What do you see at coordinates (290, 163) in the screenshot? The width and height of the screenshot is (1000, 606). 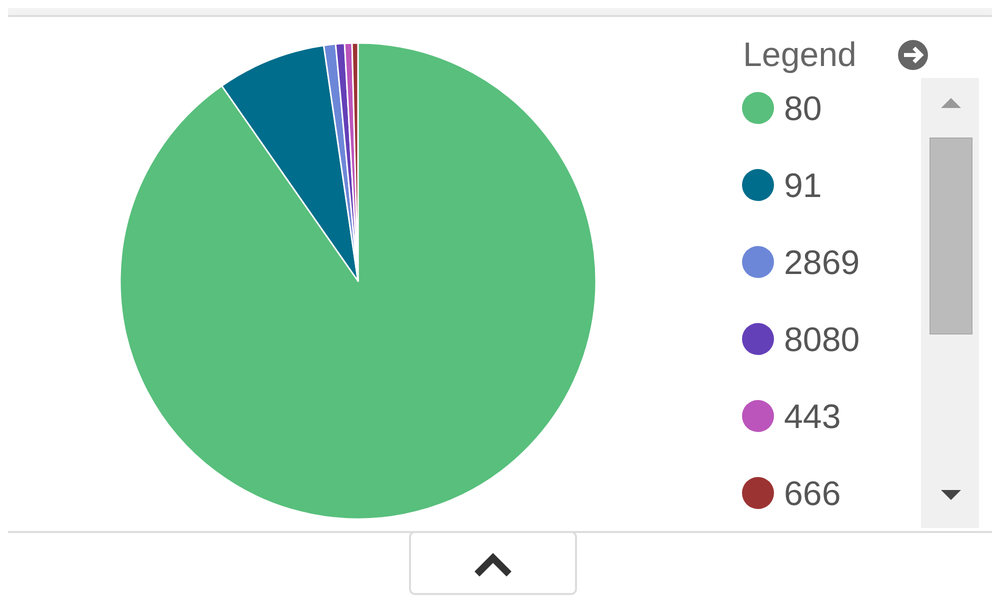 I see `pie-slice` at bounding box center [290, 163].